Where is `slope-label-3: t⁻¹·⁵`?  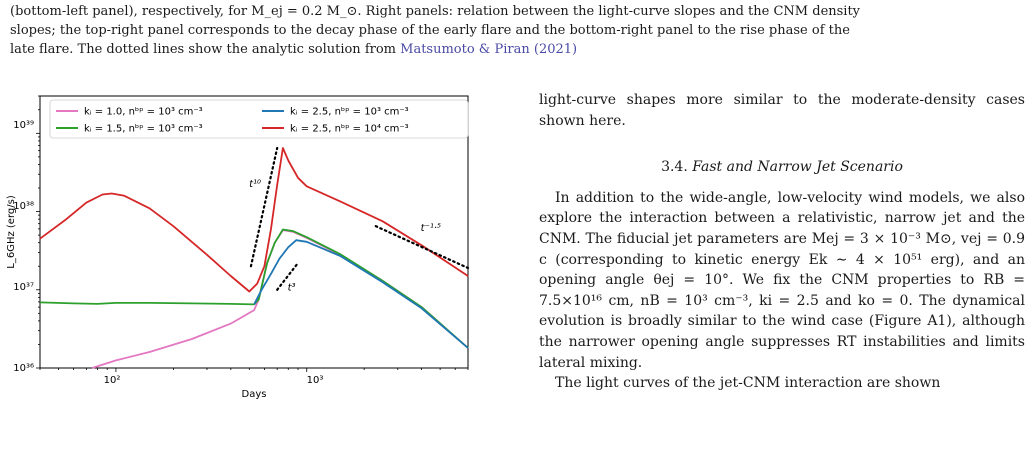 slope-label-3: t⁻¹·⁵ is located at coordinates (431, 228).